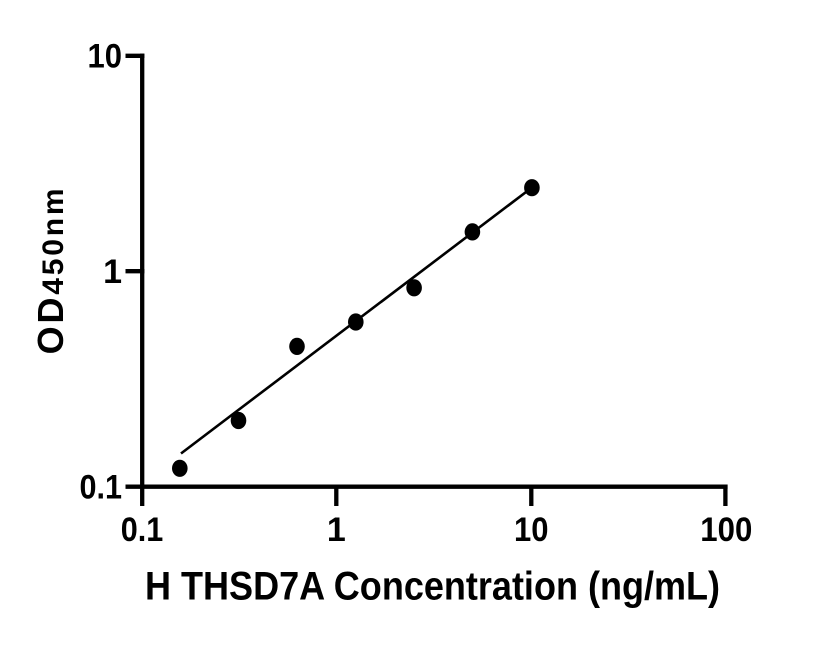  What do you see at coordinates (432, 587) in the screenshot?
I see `svg-text: H THSD7A Concentration (ng/mL)` at bounding box center [432, 587].